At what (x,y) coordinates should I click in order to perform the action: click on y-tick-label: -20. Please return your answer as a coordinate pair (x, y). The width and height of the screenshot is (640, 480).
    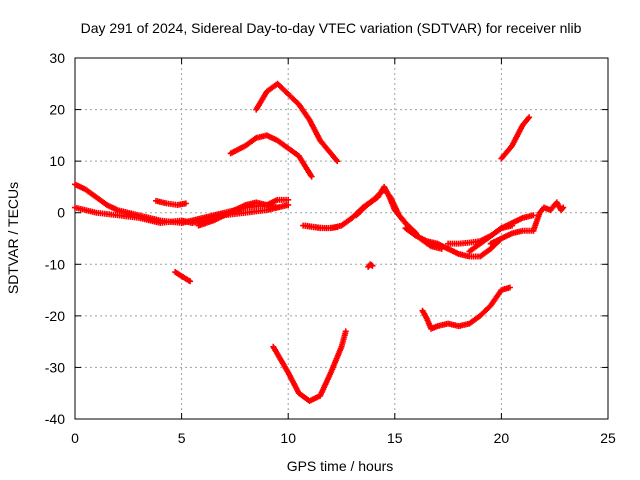
    Looking at the image, I should click on (55, 316).